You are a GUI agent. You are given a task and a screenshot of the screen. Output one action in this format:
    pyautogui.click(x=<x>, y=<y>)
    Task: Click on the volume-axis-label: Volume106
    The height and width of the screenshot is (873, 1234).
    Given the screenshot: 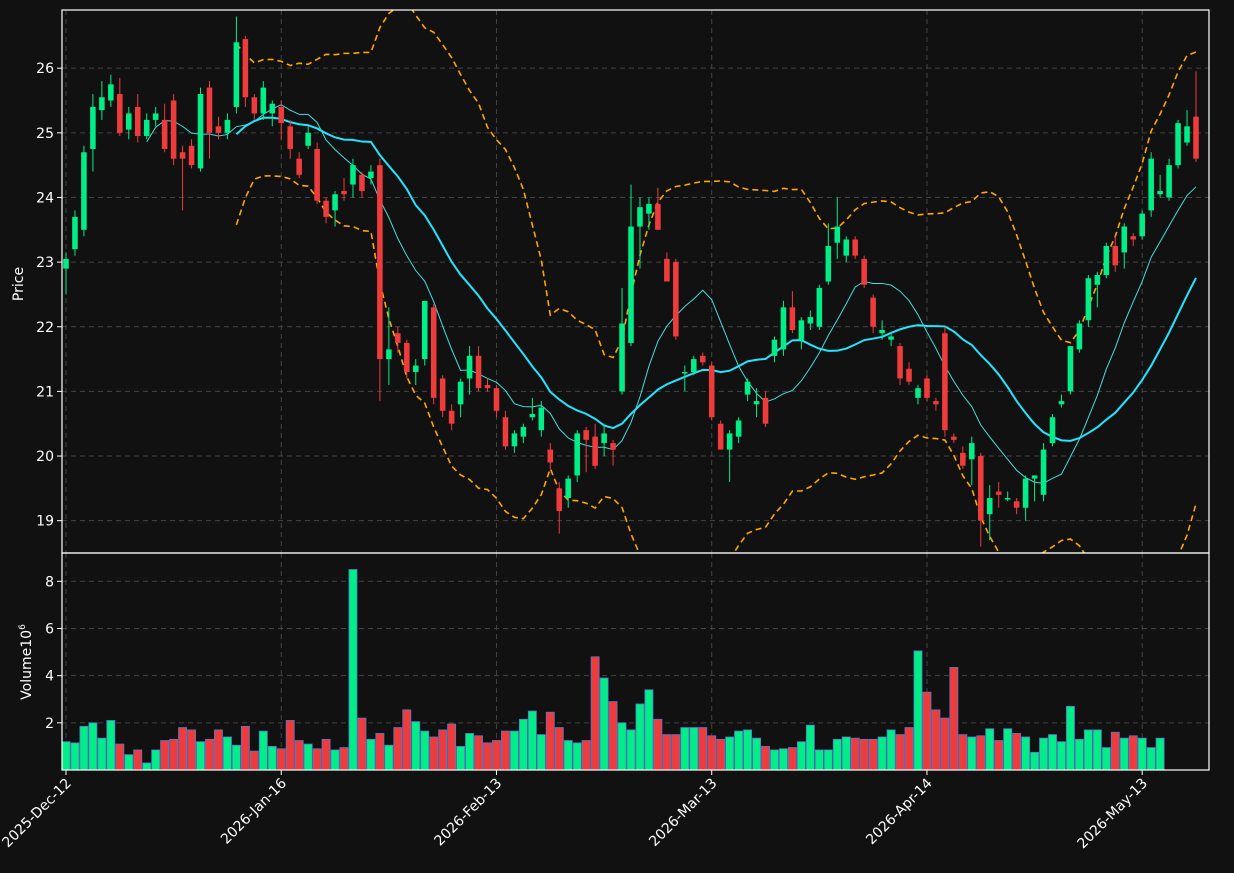 What is the action you would take?
    pyautogui.click(x=26, y=662)
    